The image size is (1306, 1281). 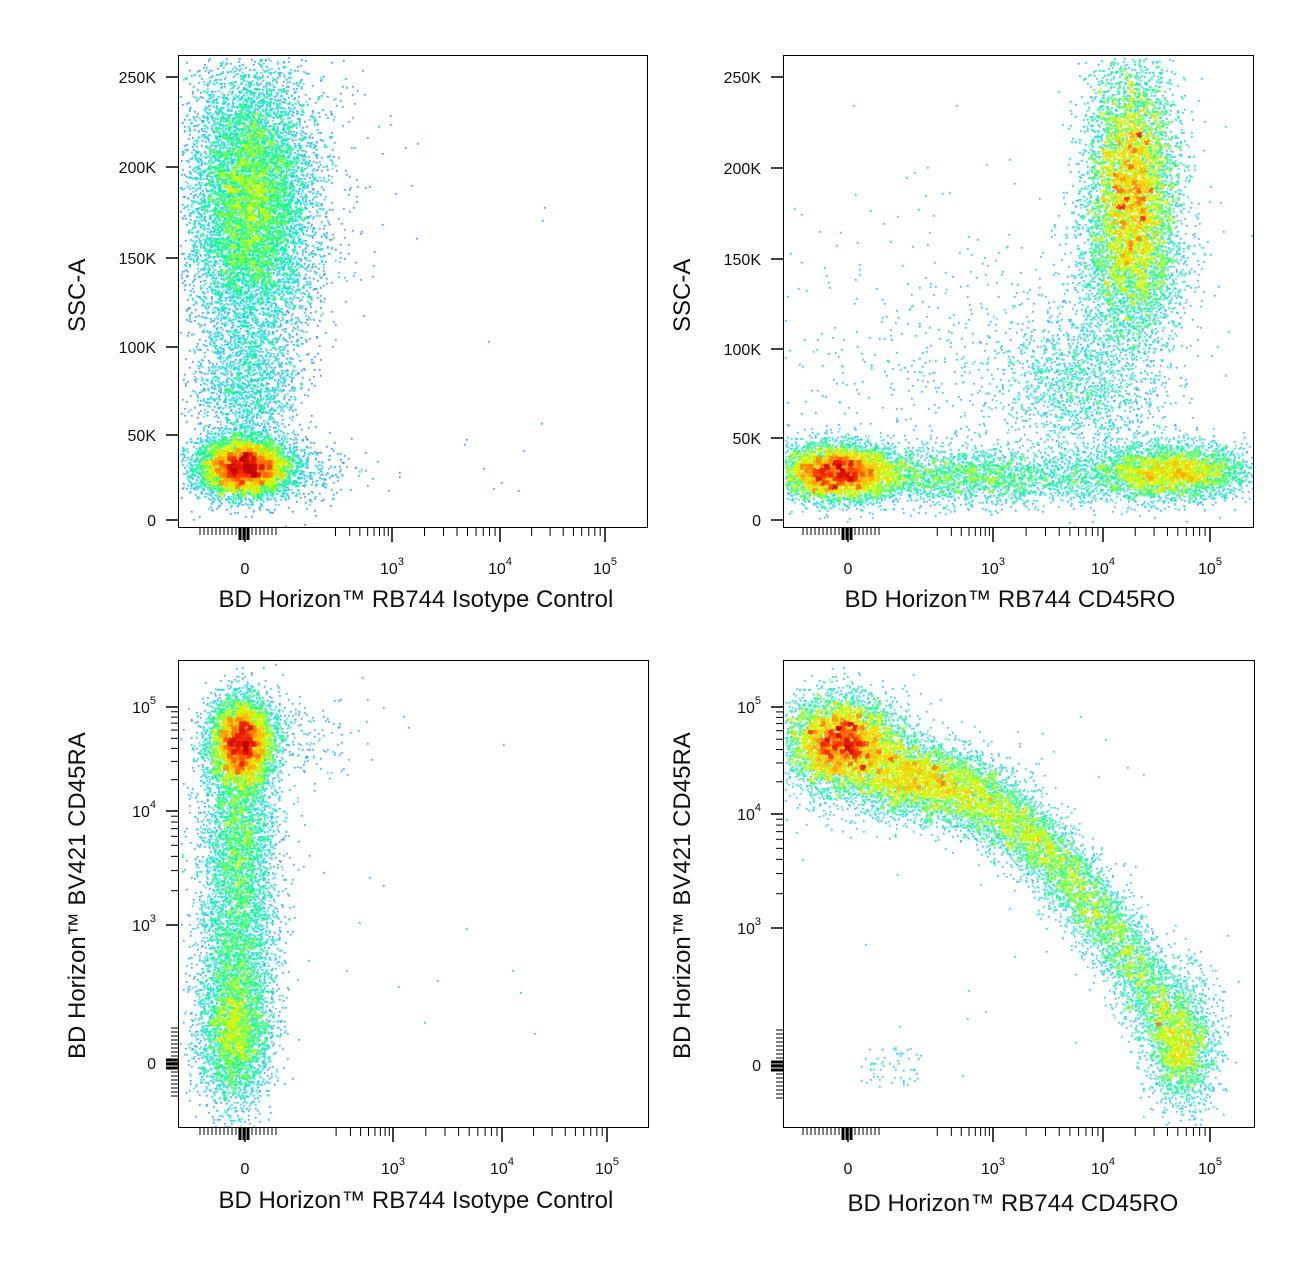 I want to click on y-axis-label: BD Horizon™ BV421 CD45RA, so click(x=682, y=895).